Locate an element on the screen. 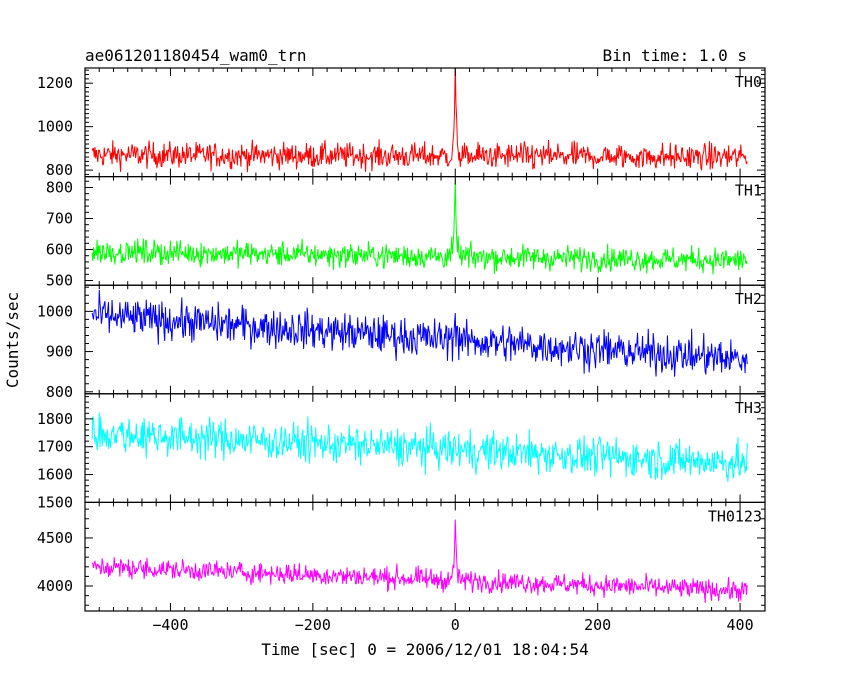 This screenshot has width=850, height=680. series-line-th2 is located at coordinates (419, 333).